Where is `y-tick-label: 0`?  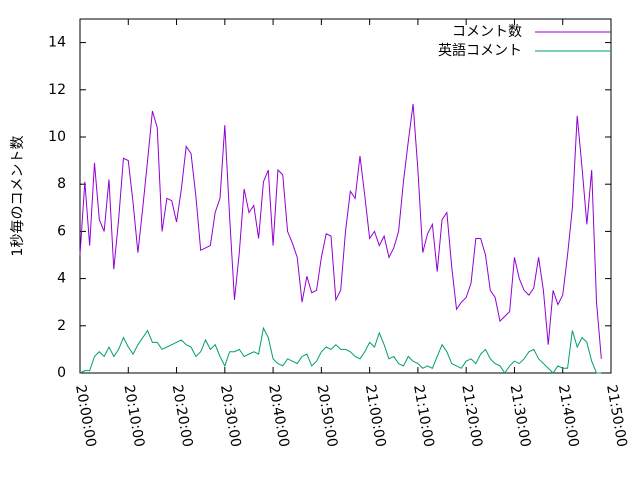 y-tick-label: 0 is located at coordinates (61, 373).